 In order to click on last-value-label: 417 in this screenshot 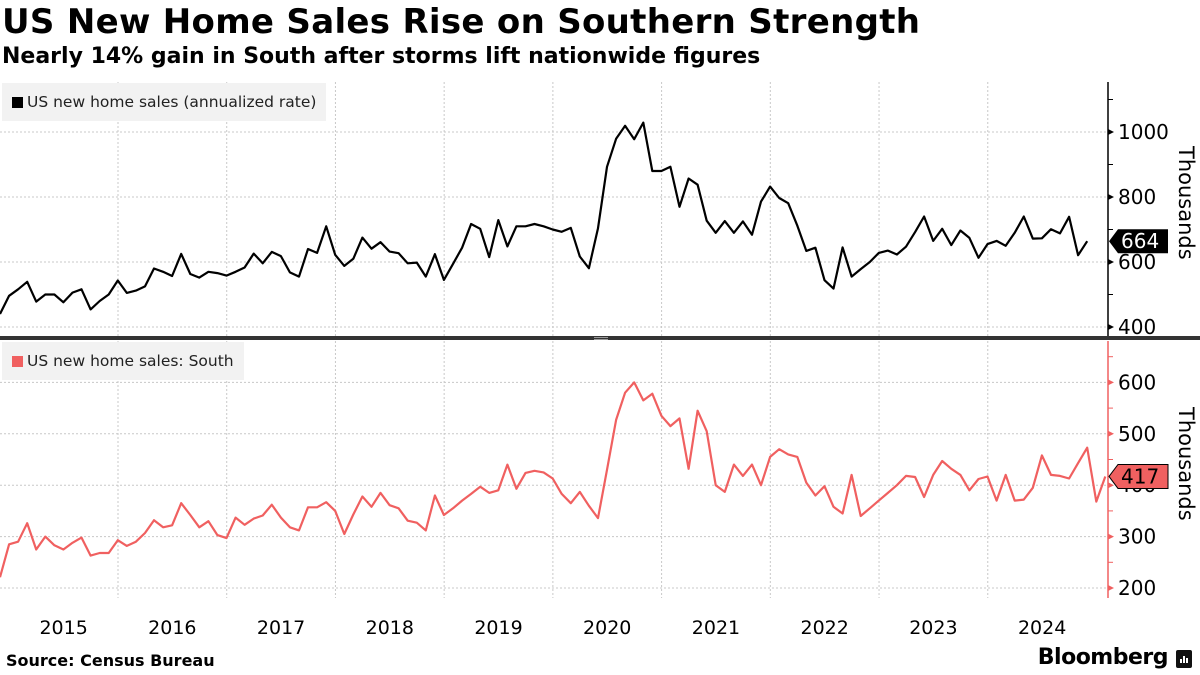, I will do `click(1140, 476)`.